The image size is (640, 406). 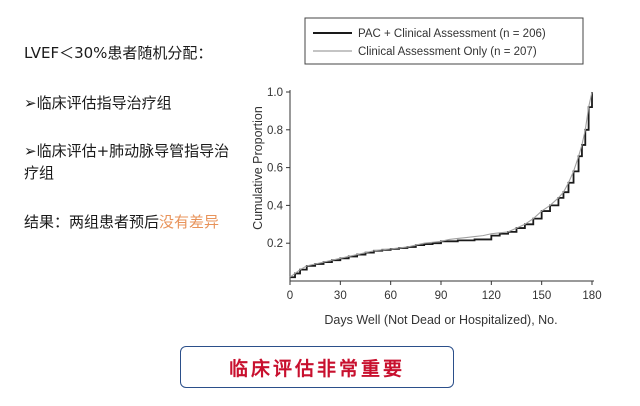 What do you see at coordinates (258, 168) in the screenshot?
I see `y-axis-title: Cumulative Proportion` at bounding box center [258, 168].